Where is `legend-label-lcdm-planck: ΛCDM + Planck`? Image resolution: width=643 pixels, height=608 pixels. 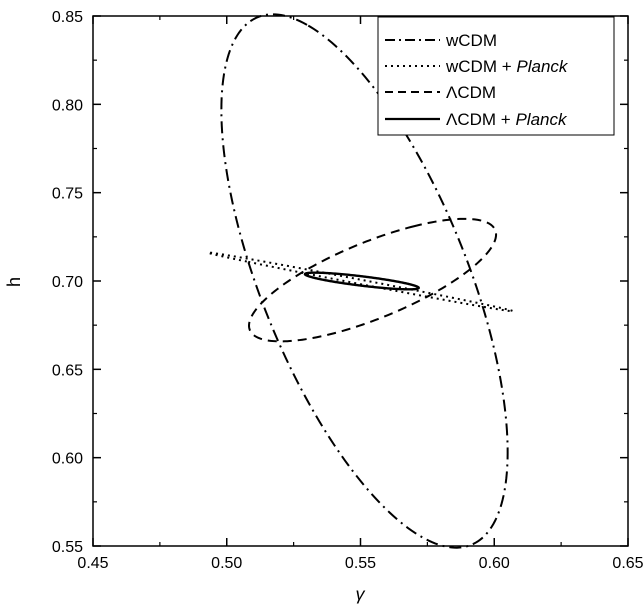 legend-label-lcdm-planck: ΛCDM + Planck is located at coordinates (507, 119).